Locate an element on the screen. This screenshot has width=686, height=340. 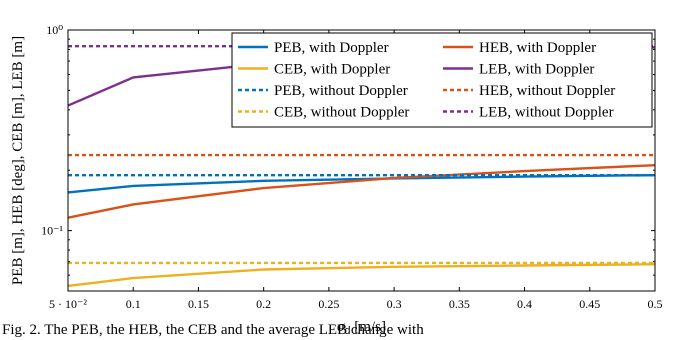
series-line-ceb-with-doppler is located at coordinates (361, 275).